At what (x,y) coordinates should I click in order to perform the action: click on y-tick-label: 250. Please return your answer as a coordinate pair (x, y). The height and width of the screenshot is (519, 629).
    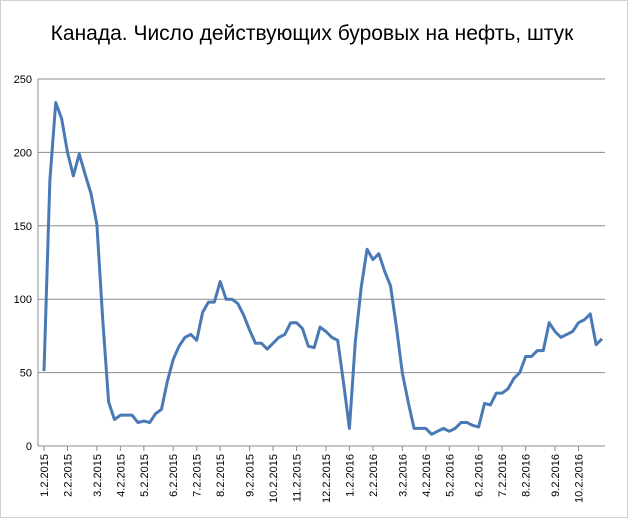
    Looking at the image, I should click on (23, 80).